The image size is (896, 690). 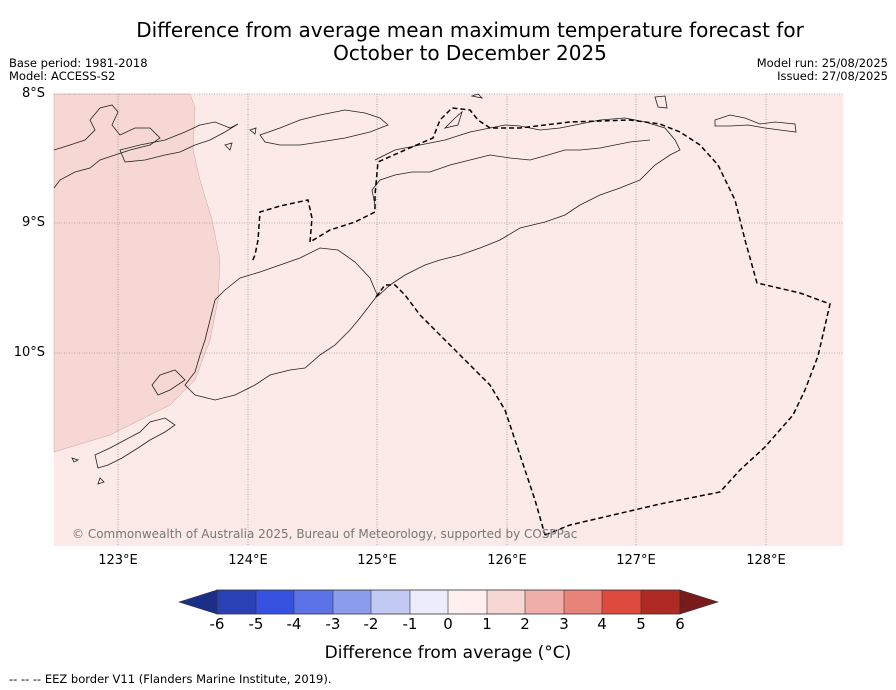 I want to click on lon-label-124e: 124°E, so click(x=248, y=560).